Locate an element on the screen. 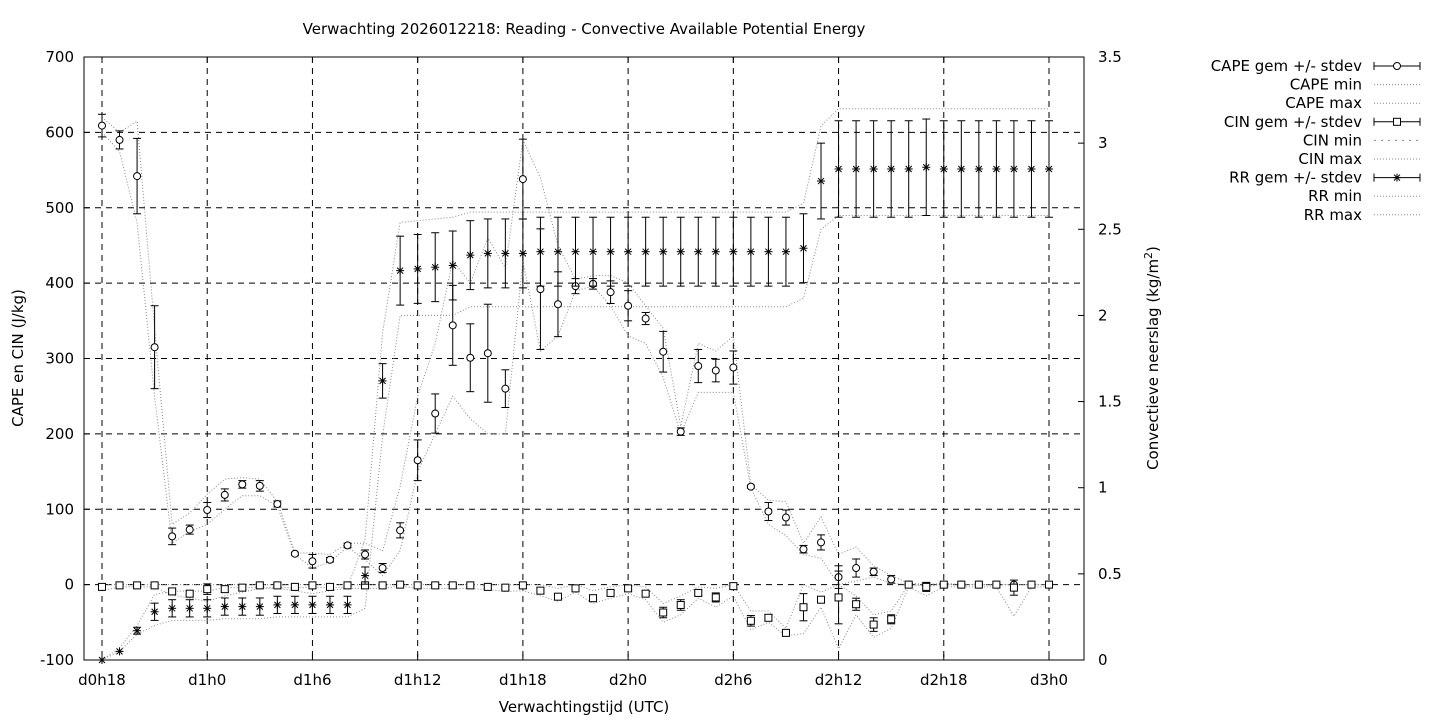 This screenshot has width=1440, height=720. y2-axis-label-main: Convectieve neerslag (kg/m is located at coordinates (1153, 364).